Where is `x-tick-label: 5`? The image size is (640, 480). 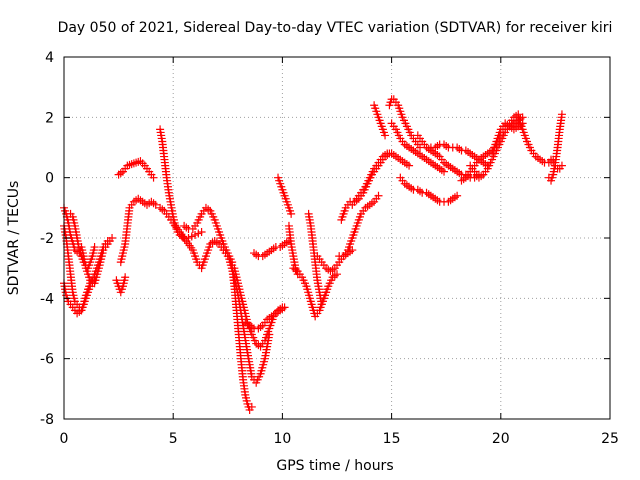 x-tick-label: 5 is located at coordinates (173, 439).